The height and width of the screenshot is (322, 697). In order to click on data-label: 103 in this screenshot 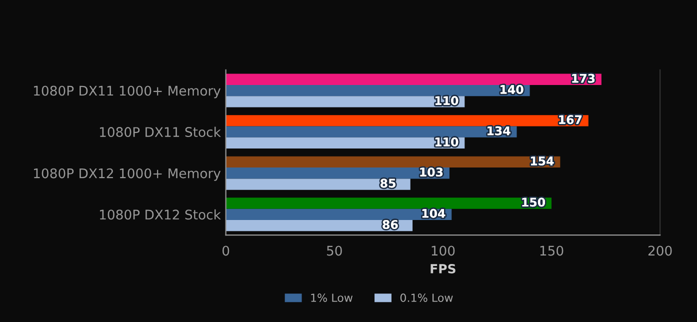, I will do `click(431, 172)`.